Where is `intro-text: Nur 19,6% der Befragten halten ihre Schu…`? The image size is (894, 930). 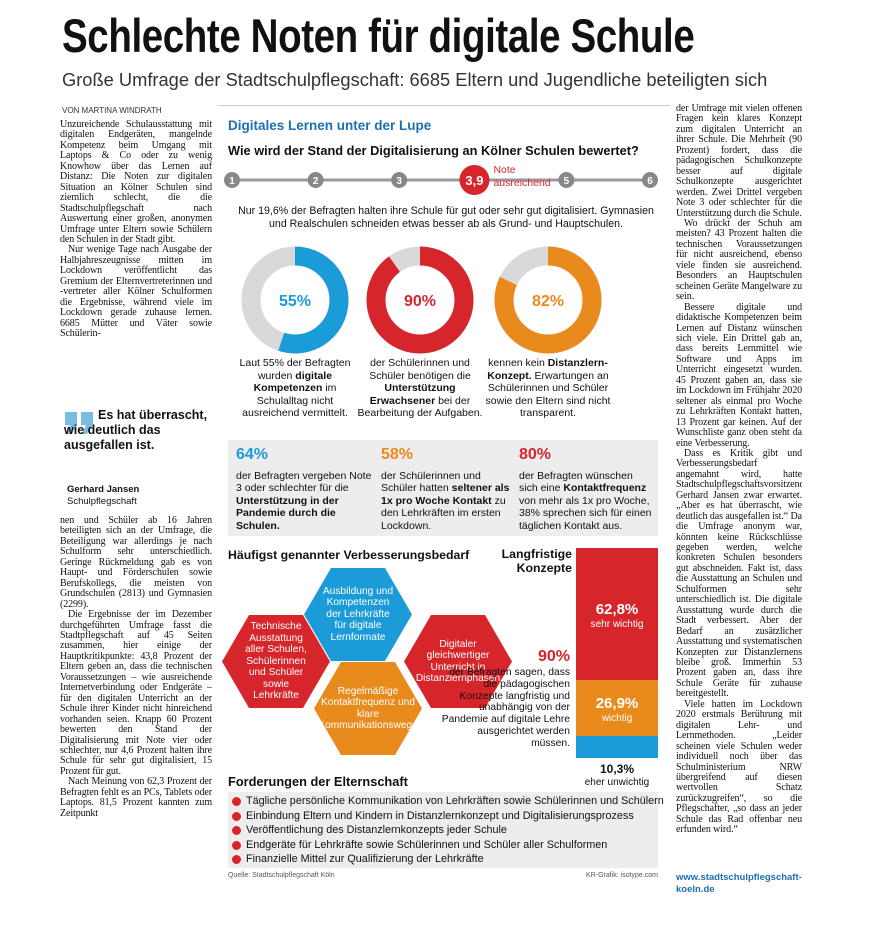
intro-text: Nur 19,6% der Befragten halten ihre Schu… is located at coordinates (446, 217).